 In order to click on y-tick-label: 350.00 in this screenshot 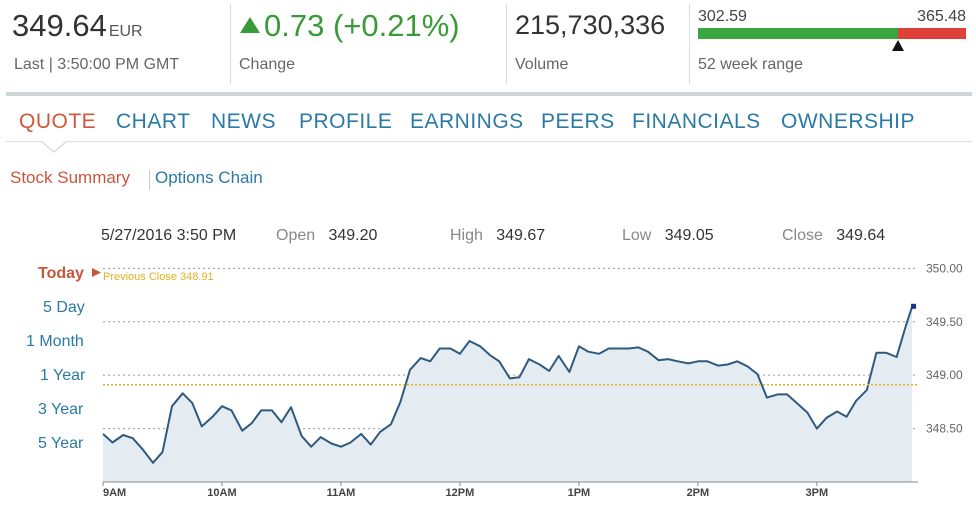, I will do `click(944, 268)`.